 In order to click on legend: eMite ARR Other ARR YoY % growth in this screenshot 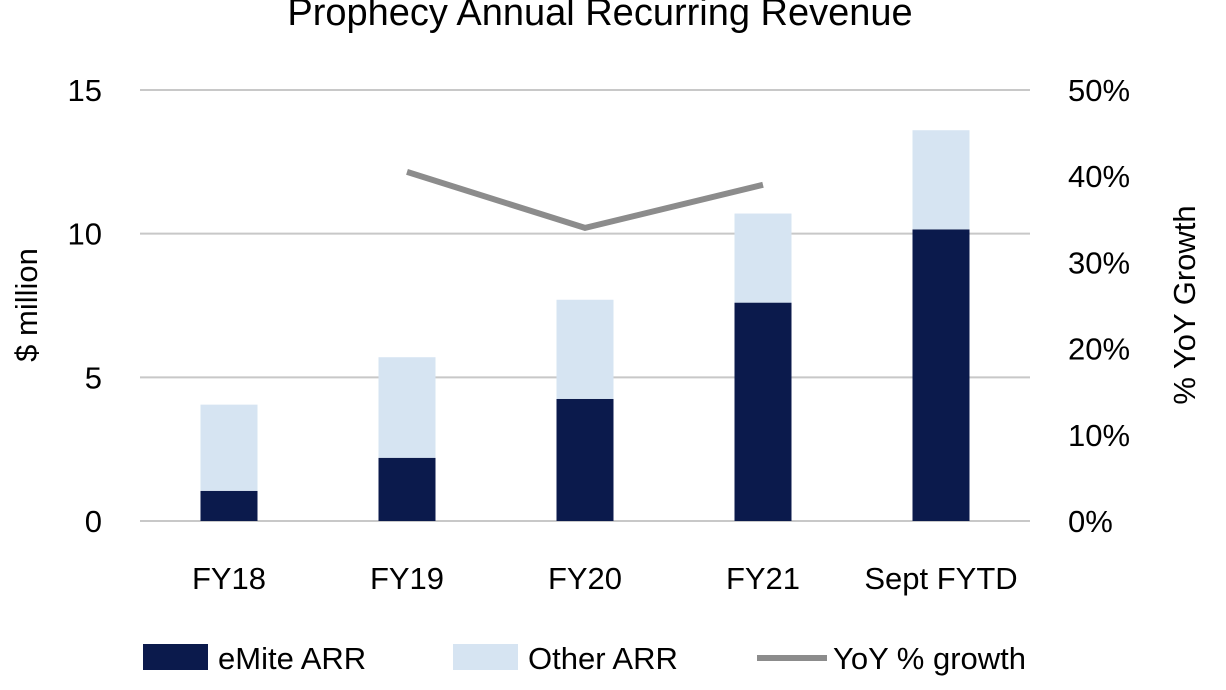, I will do `click(584, 658)`.